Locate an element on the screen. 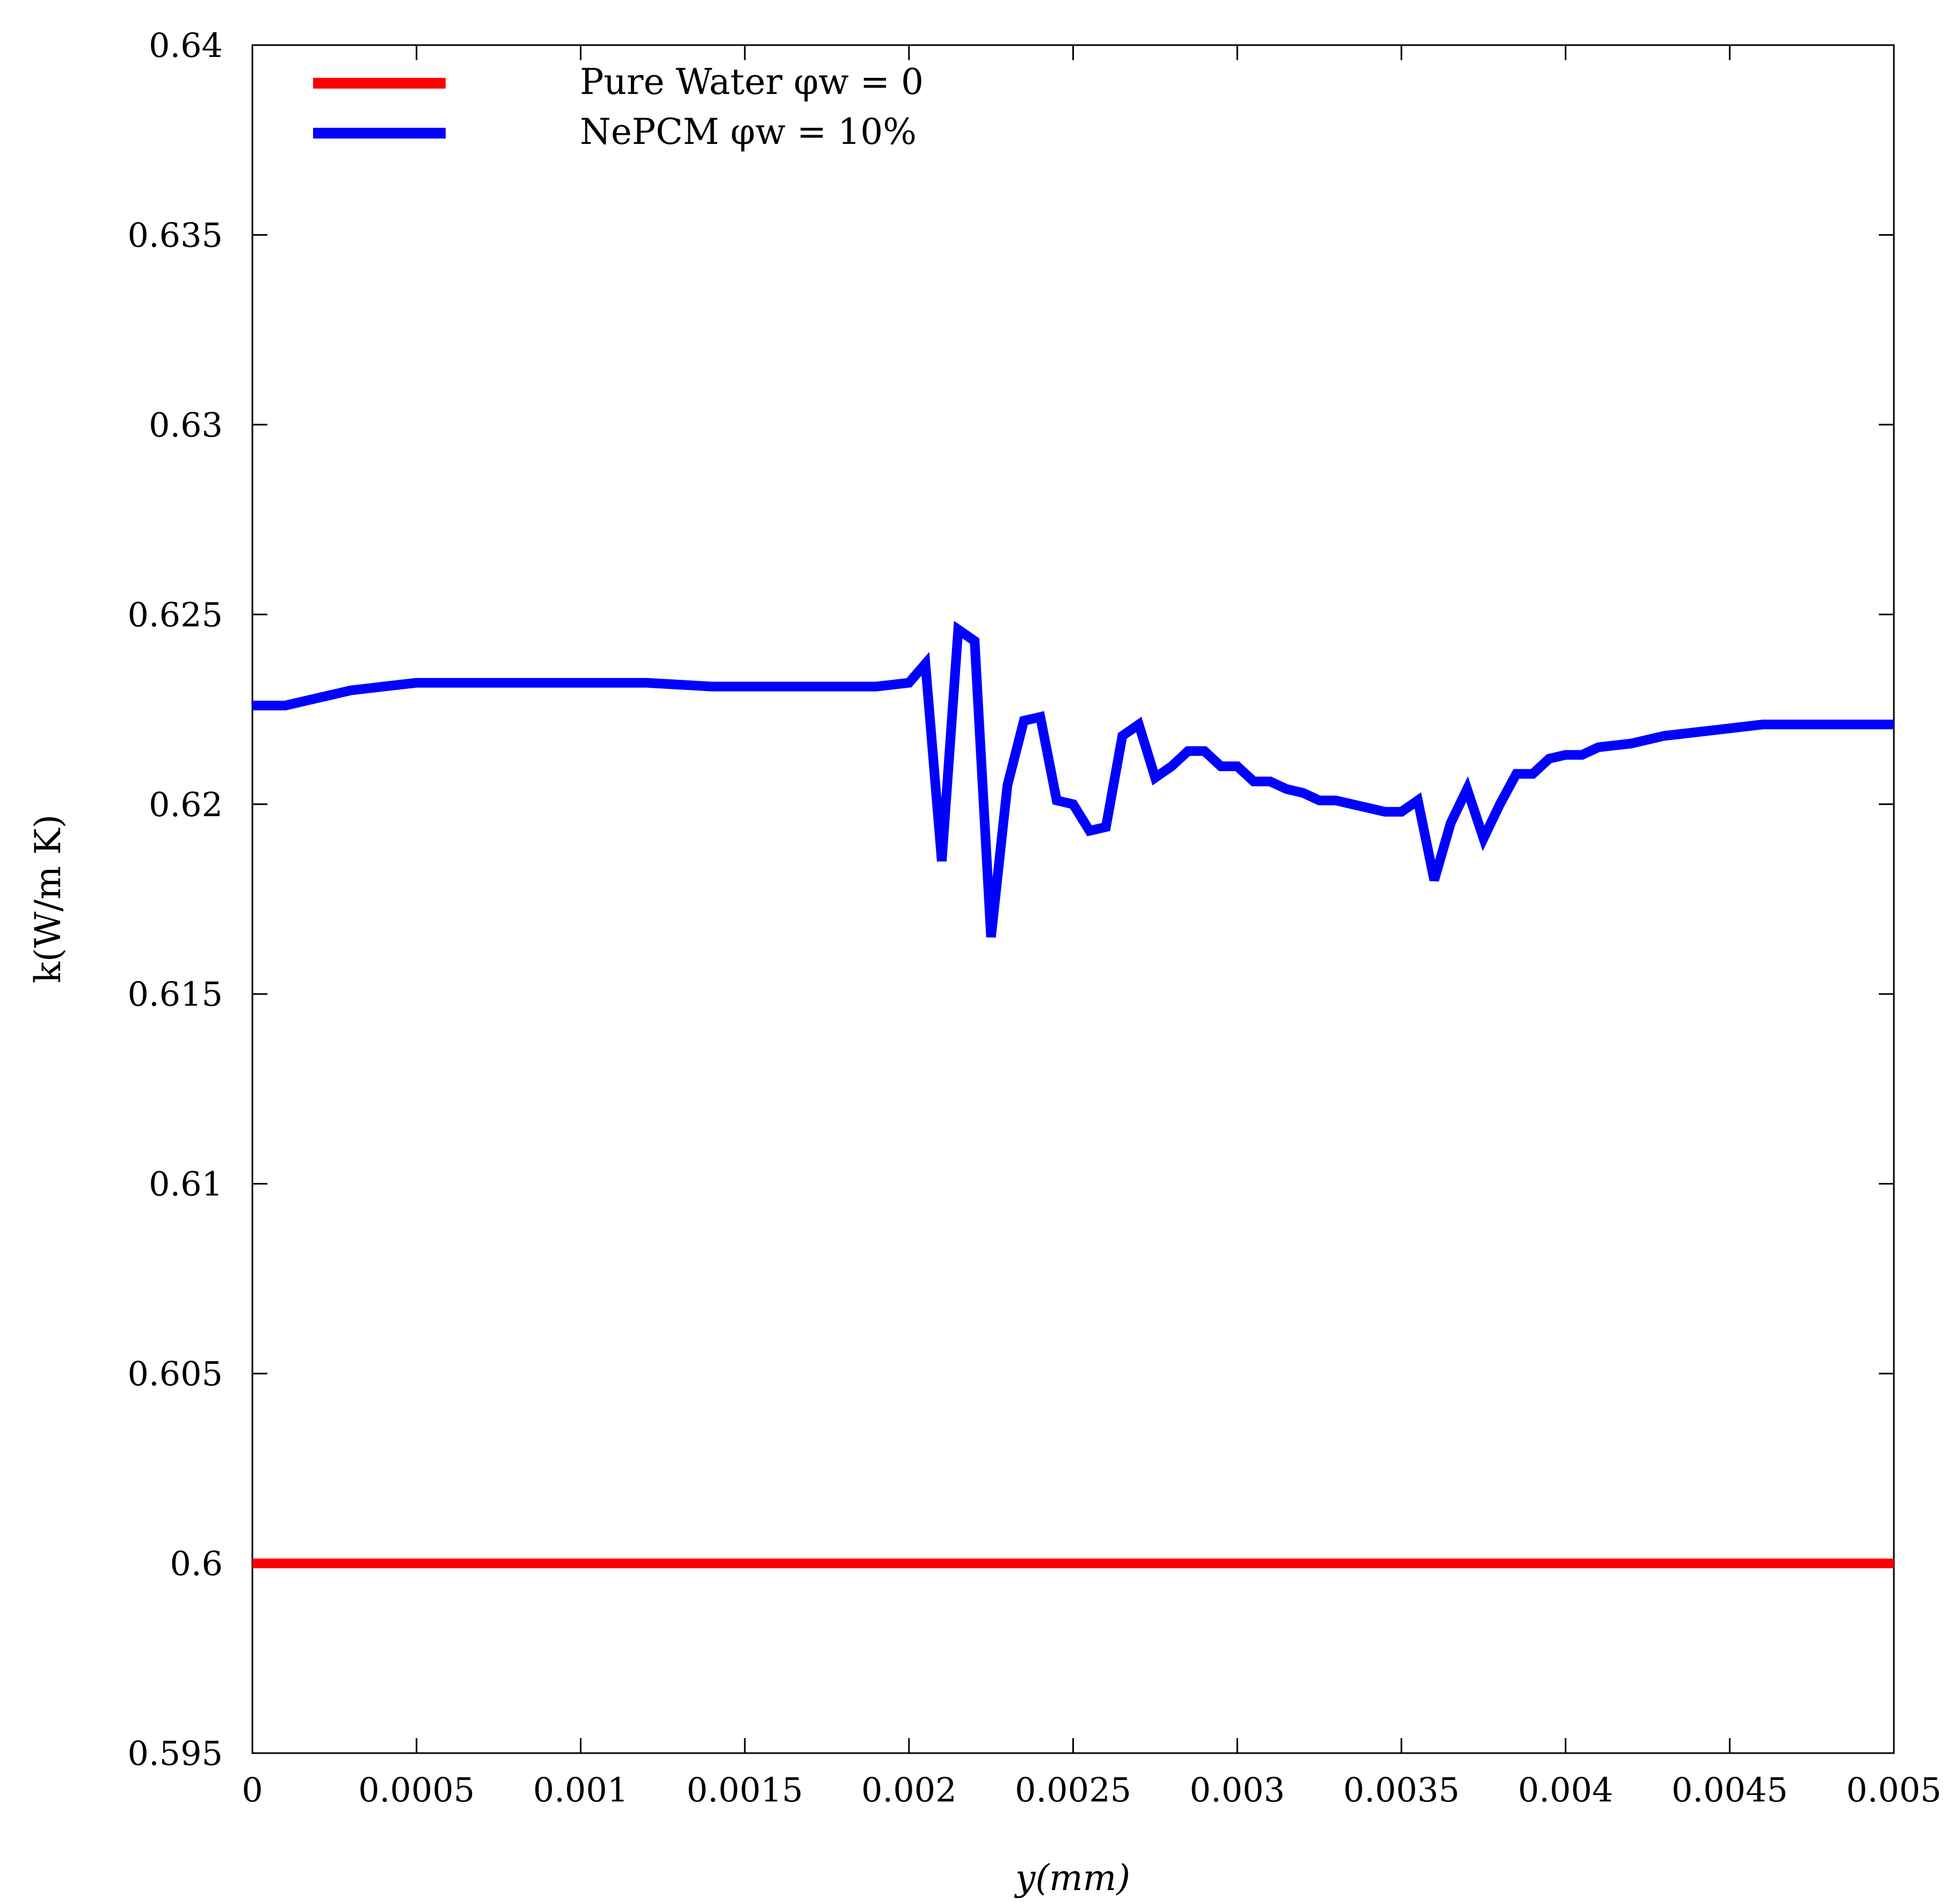 This screenshot has height=1904, width=1954. legend: Pure Water φw = 0 NePCM φw = 10% is located at coordinates (618, 107).